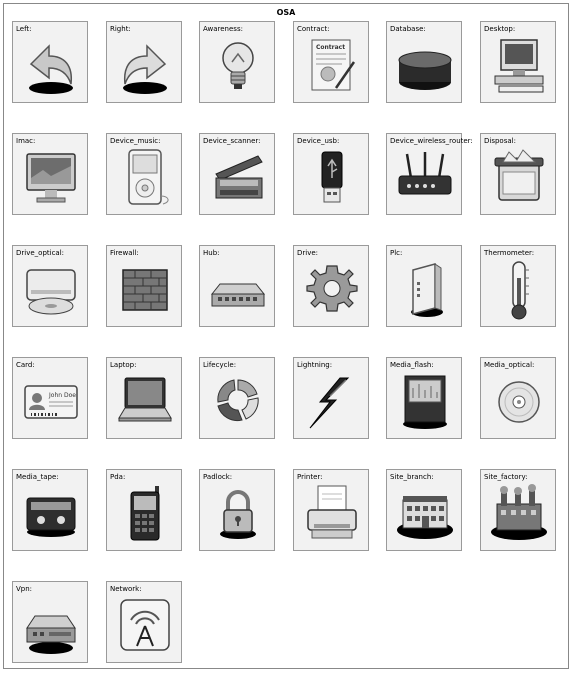 Image resolution: width=573 pixels, height=673 pixels. I want to click on icon-tile: Lightning:, so click(331, 398).